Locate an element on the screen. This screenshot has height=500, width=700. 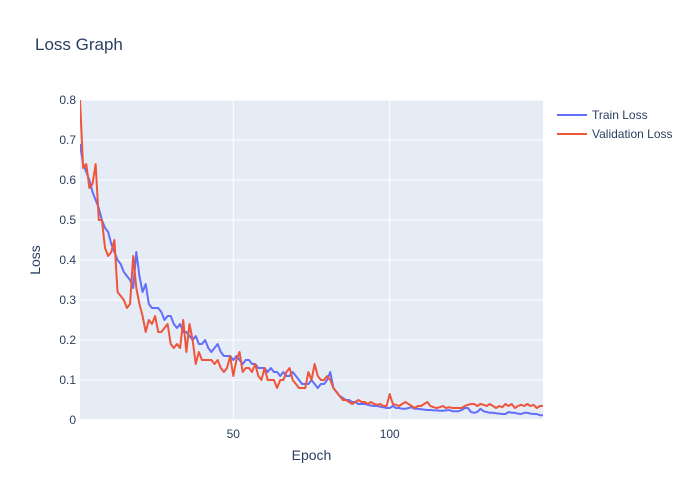
x-tick-label: 100 is located at coordinates (390, 434).